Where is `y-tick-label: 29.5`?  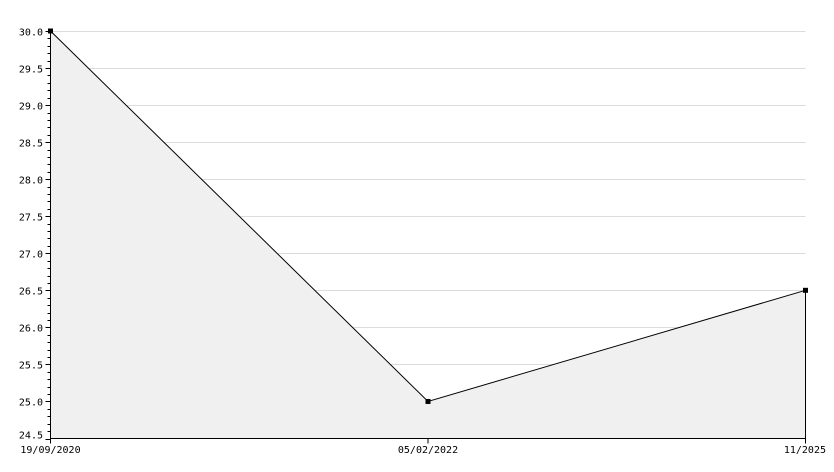
y-tick-label: 29.5 is located at coordinates (31, 70).